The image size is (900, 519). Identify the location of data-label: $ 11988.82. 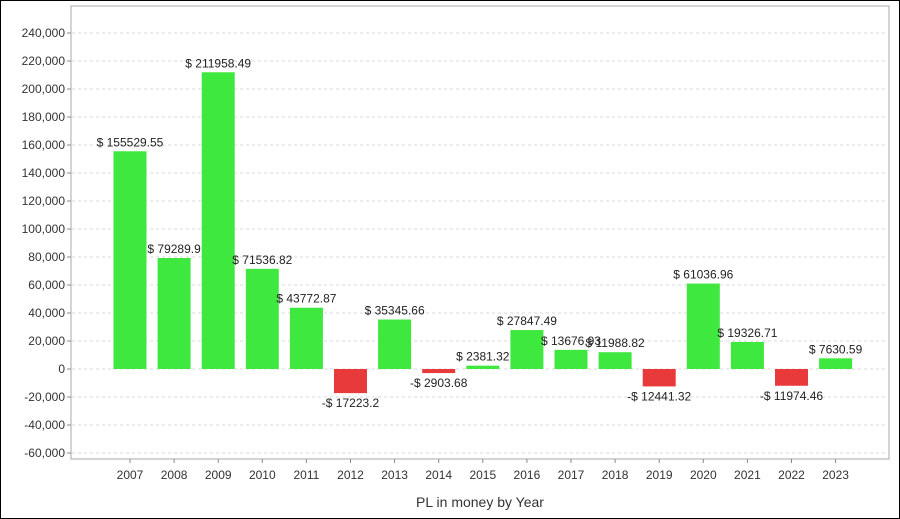
(615, 343).